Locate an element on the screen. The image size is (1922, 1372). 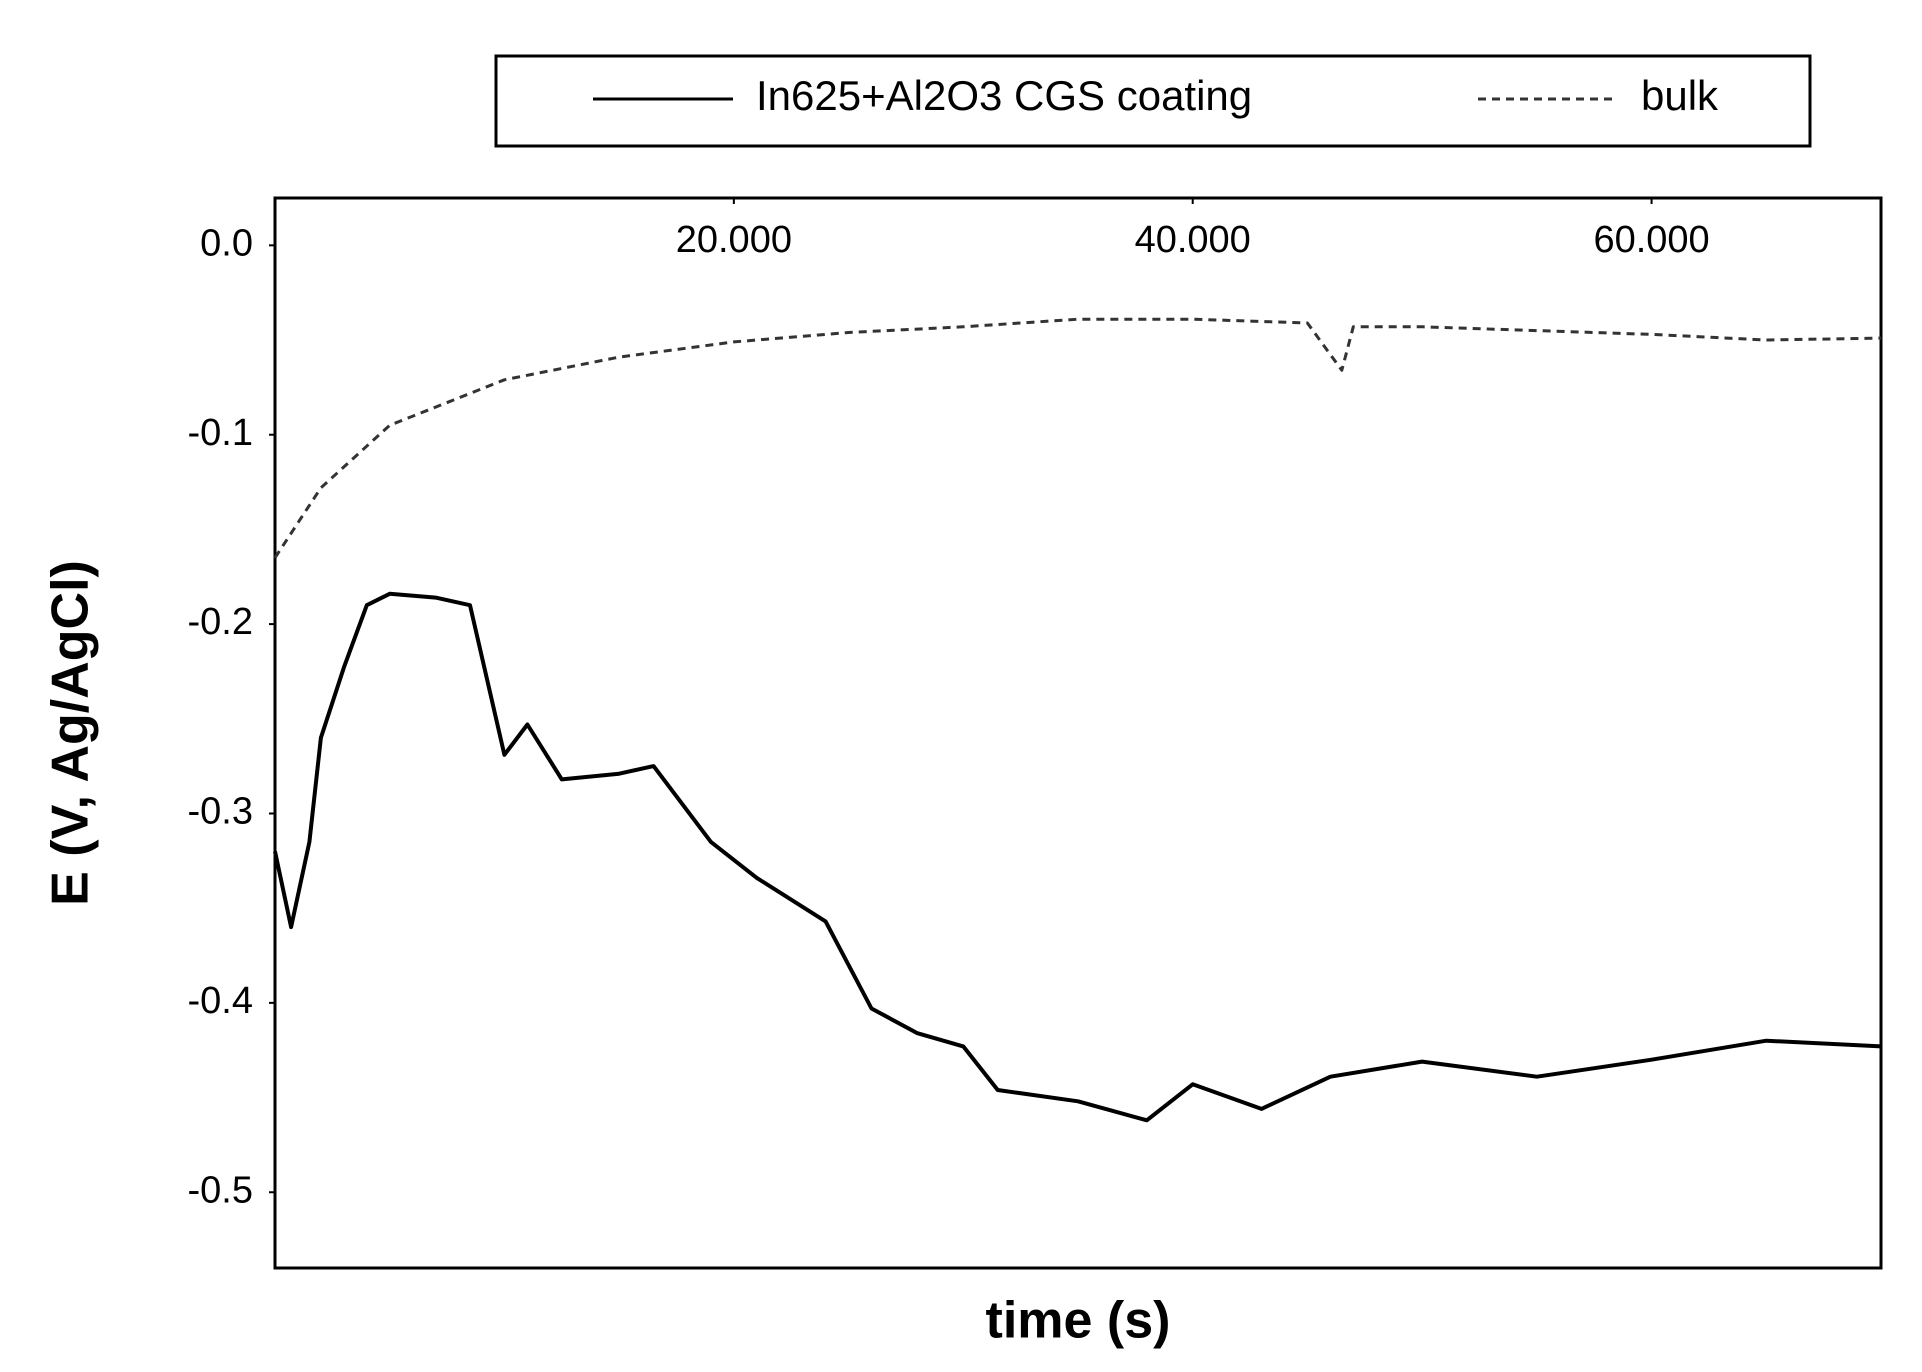
series-line is located at coordinates (1077, 438).